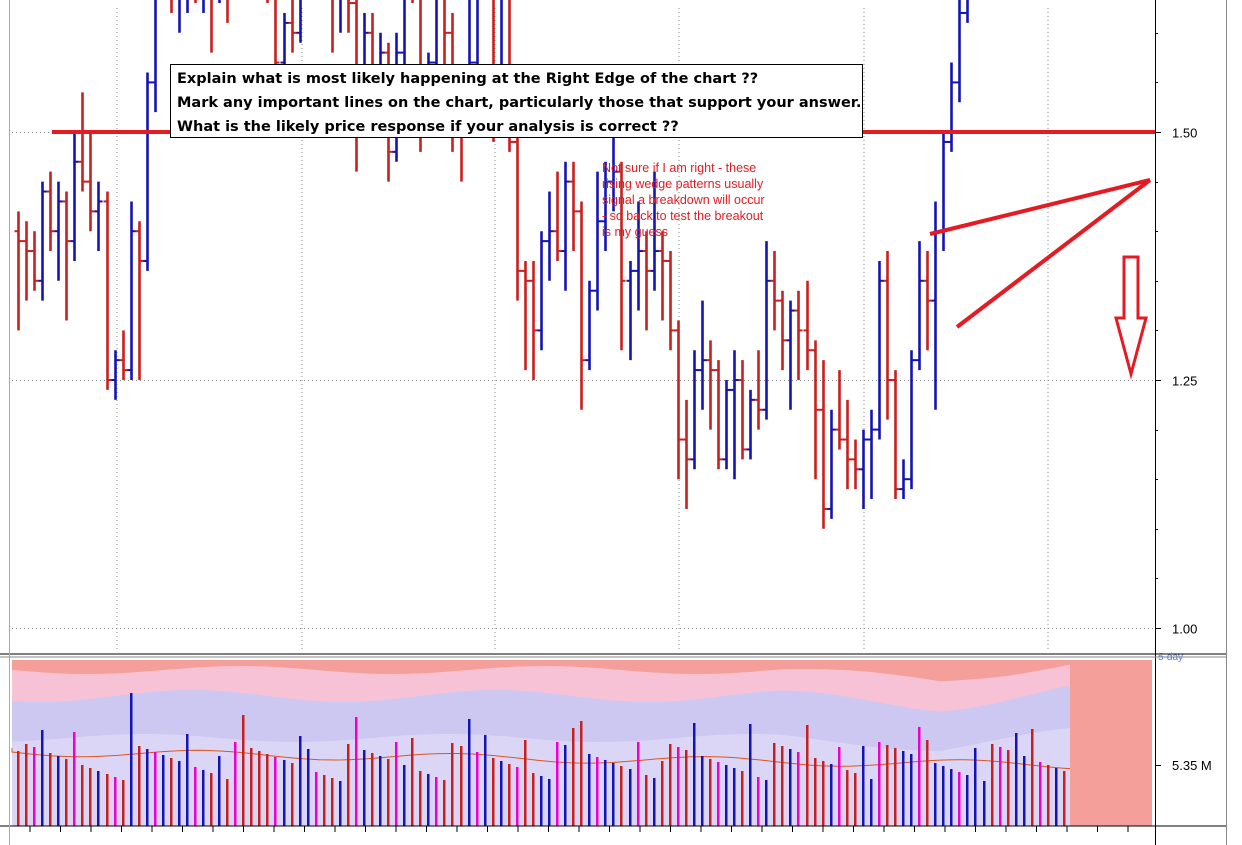 This screenshot has width=1242, height=845. What do you see at coordinates (1053, 253) in the screenshot?
I see `wedge-lower-line` at bounding box center [1053, 253].